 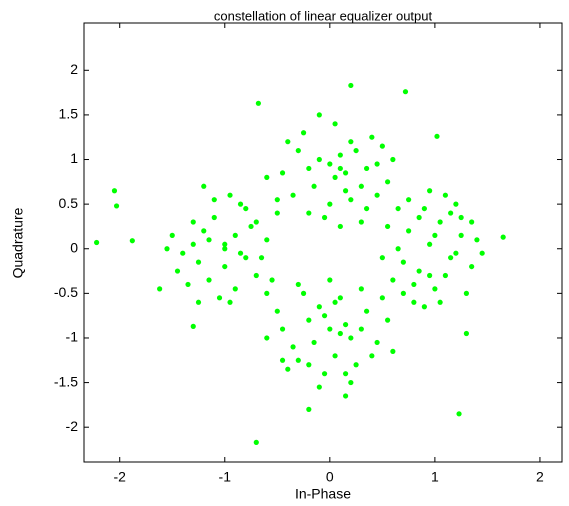 What do you see at coordinates (74, 69) in the screenshot?
I see `y-tick-label: 2` at bounding box center [74, 69].